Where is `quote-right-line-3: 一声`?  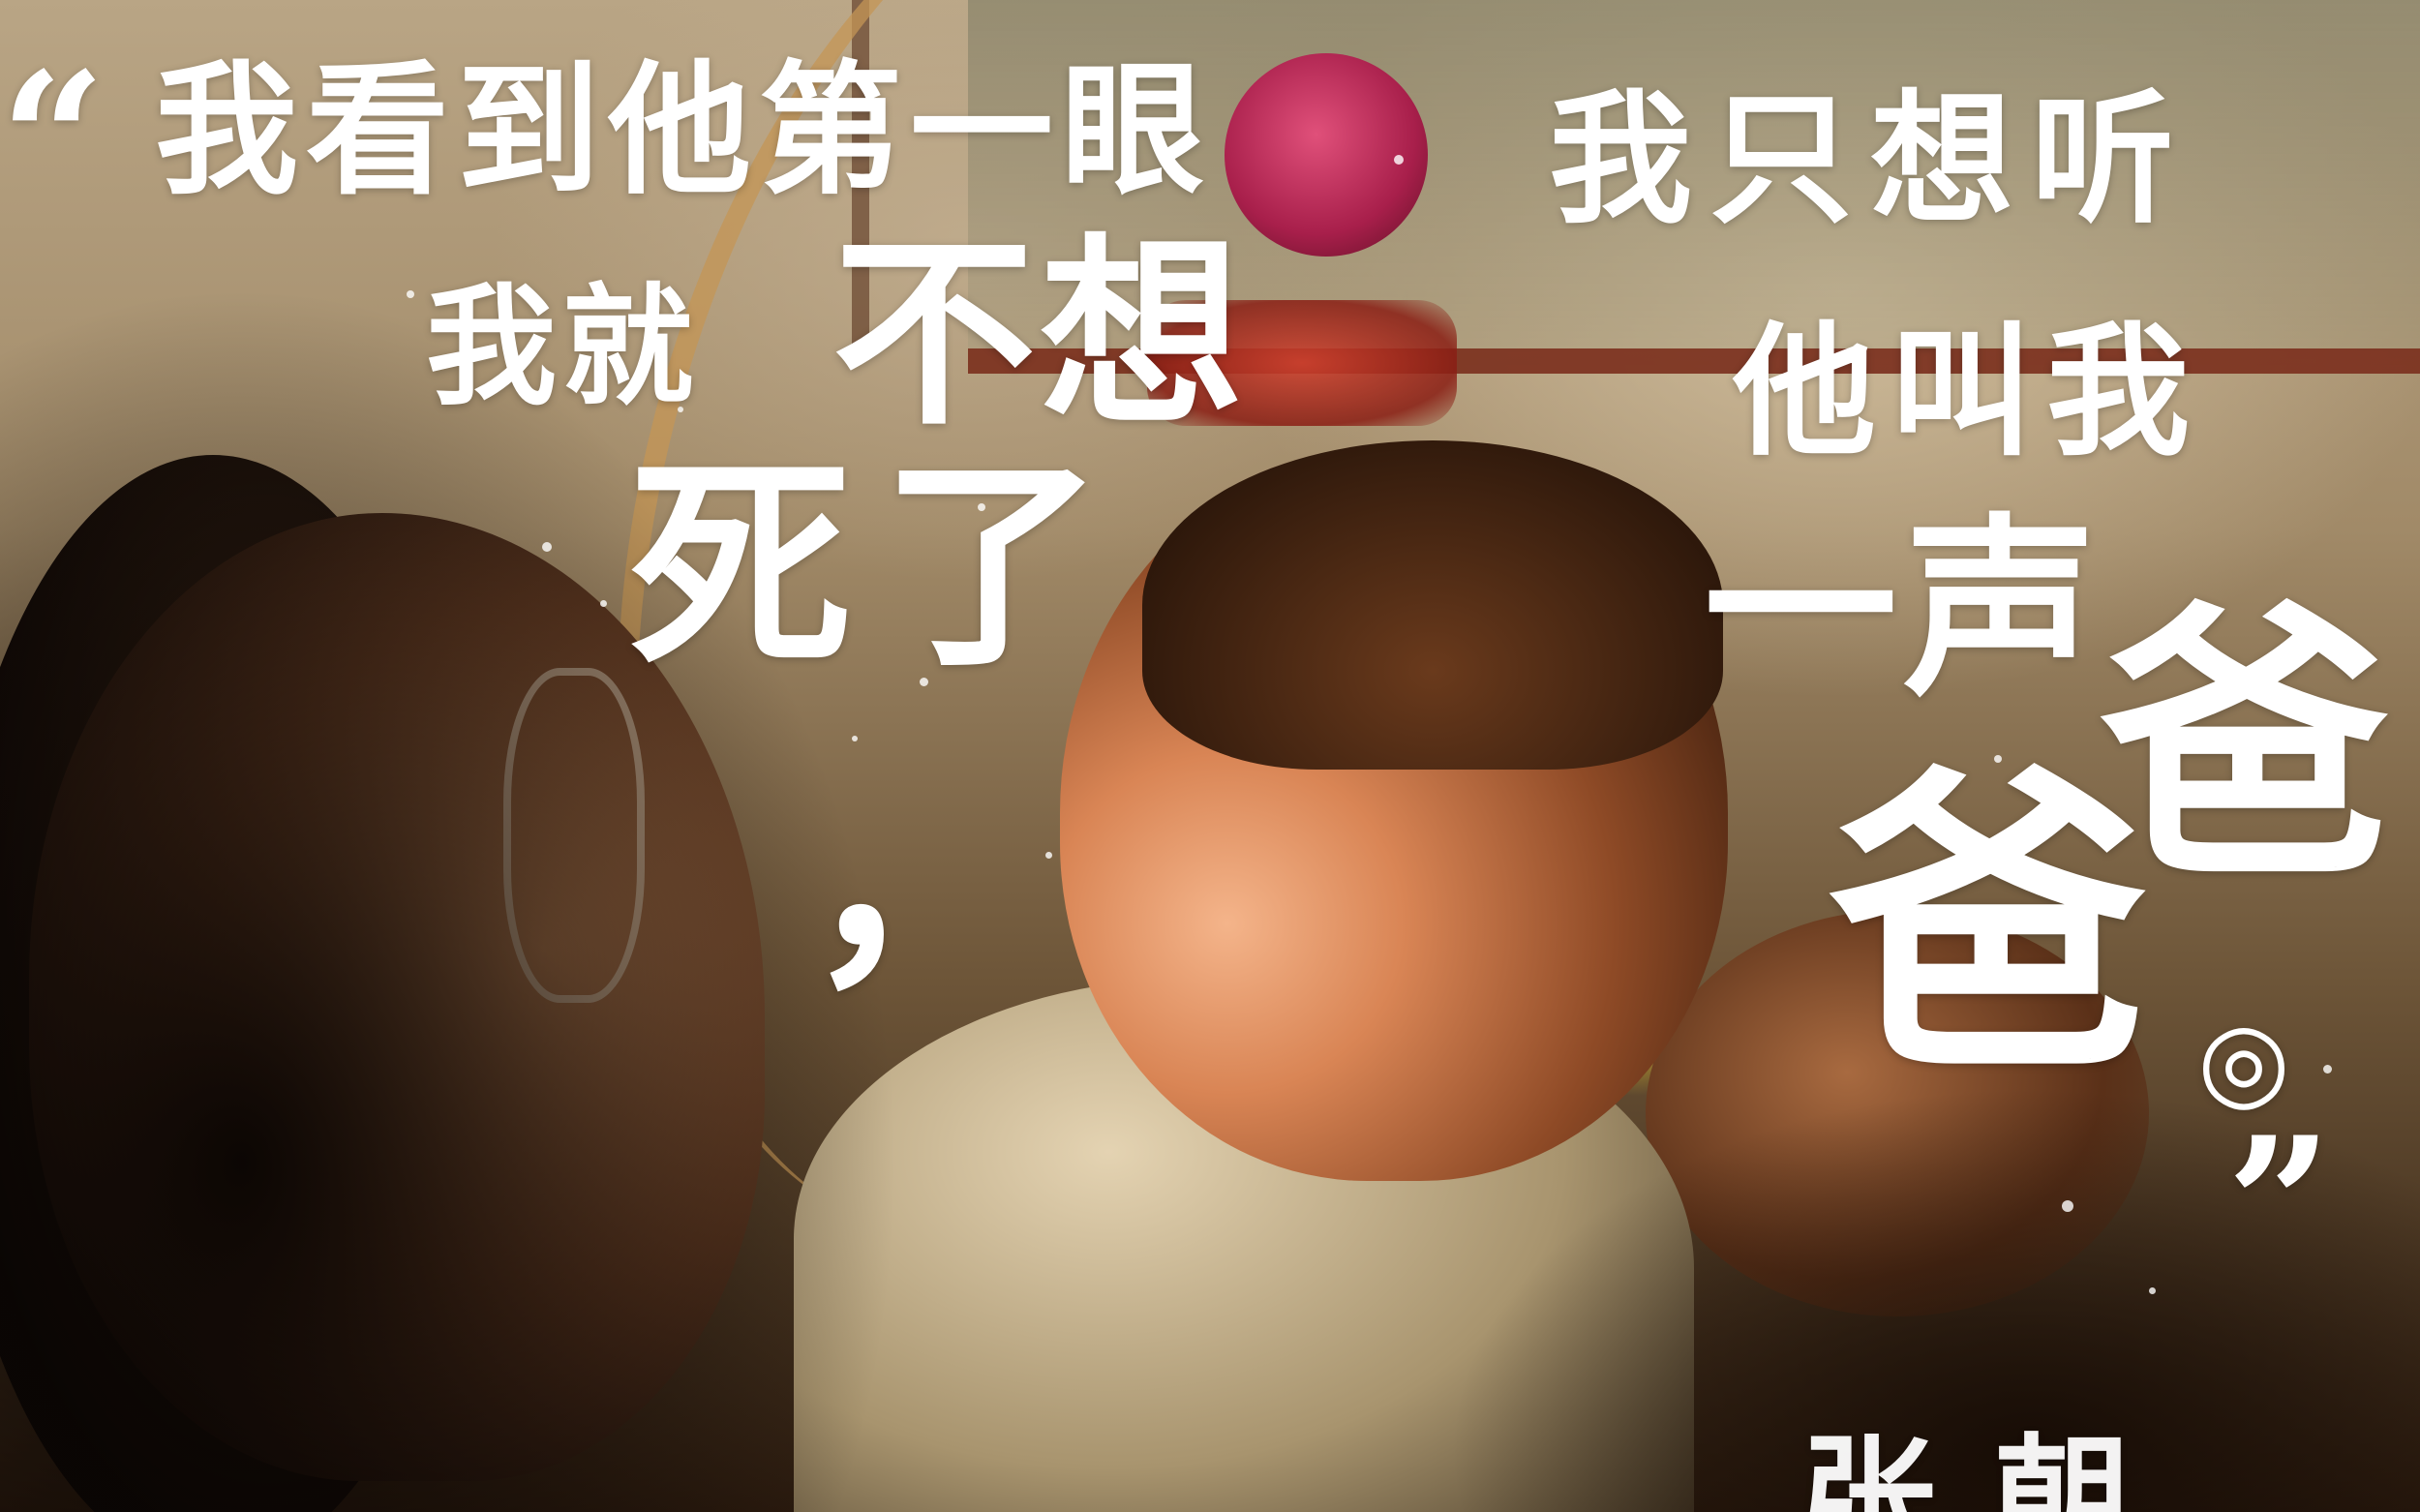 quote-right-line-3: 一声 is located at coordinates (1903, 609).